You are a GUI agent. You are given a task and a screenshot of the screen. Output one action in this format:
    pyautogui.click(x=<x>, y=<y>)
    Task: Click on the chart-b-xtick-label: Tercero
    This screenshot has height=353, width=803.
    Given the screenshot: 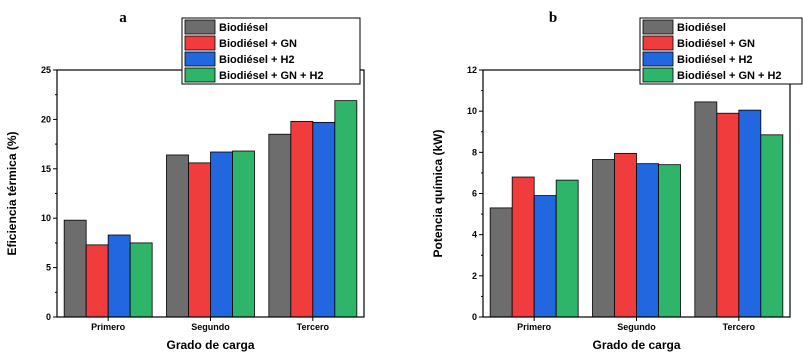 What is the action you would take?
    pyautogui.click(x=739, y=327)
    